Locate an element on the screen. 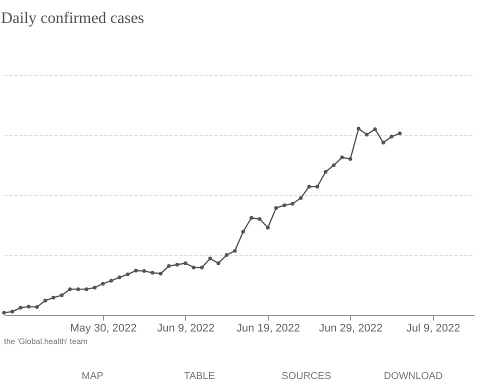 The width and height of the screenshot is (480, 384). text: MAP is located at coordinates (93, 376).